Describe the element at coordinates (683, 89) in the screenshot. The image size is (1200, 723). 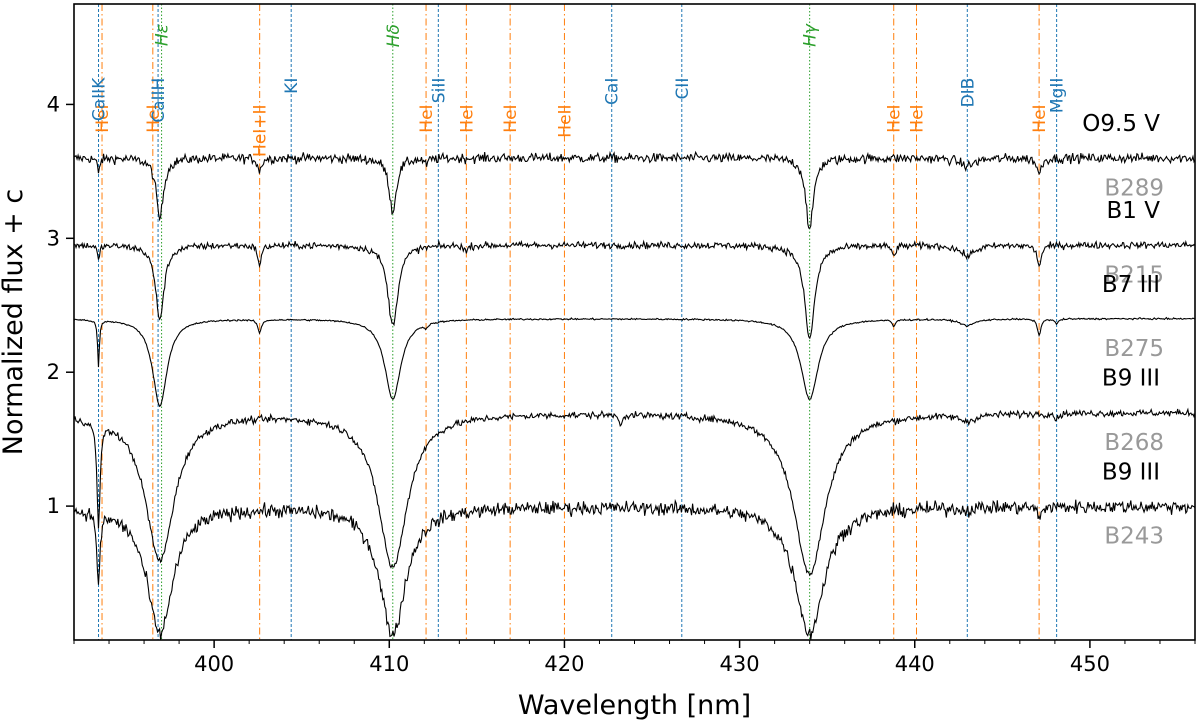
I see `line-marker-label-14: CII` at that location.